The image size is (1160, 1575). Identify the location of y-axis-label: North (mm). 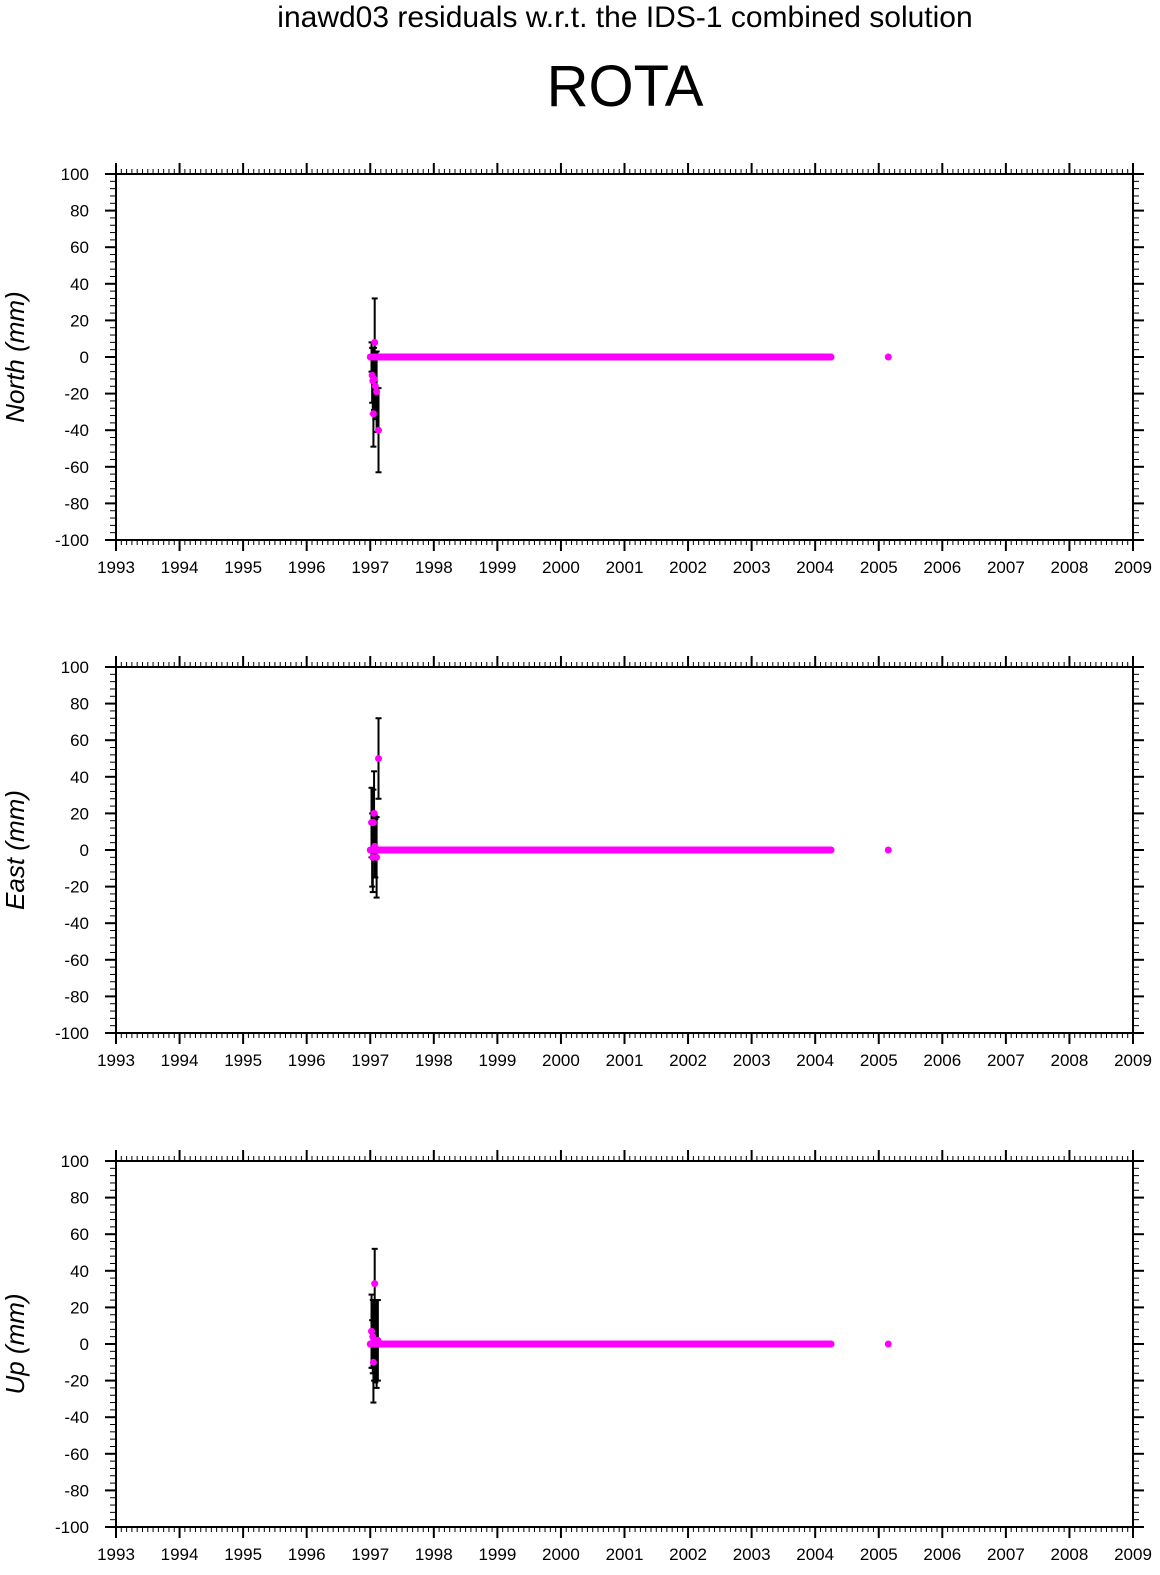
(15, 356).